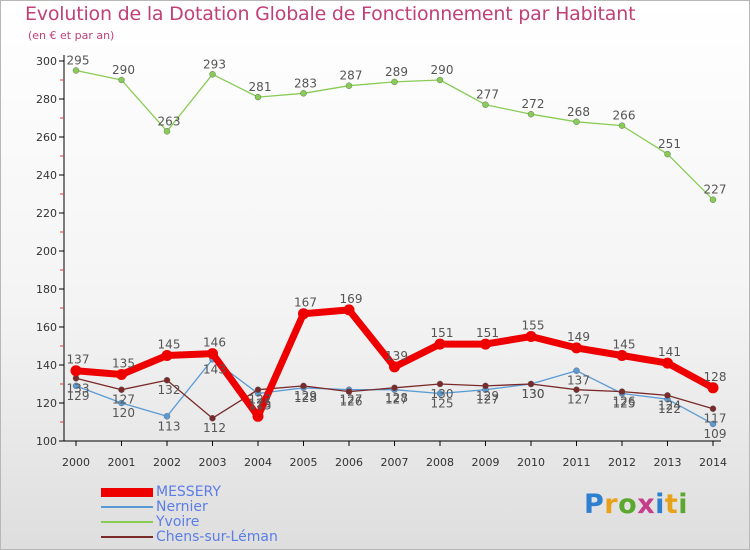  I want to click on data-label: 263, so click(169, 121).